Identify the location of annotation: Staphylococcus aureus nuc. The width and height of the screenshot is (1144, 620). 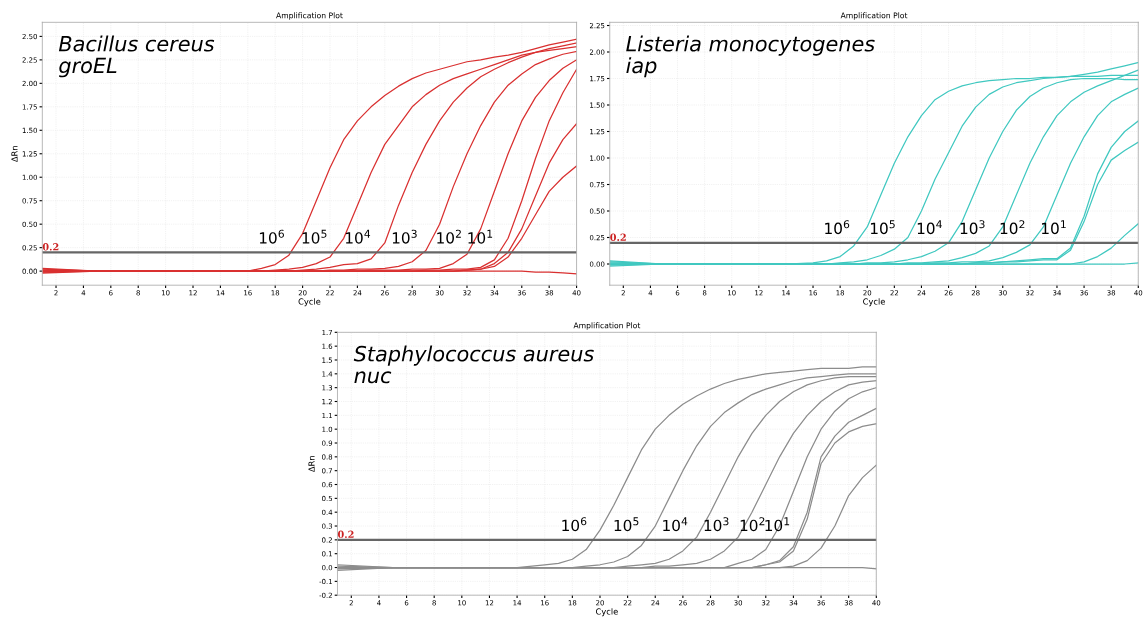
(473, 364).